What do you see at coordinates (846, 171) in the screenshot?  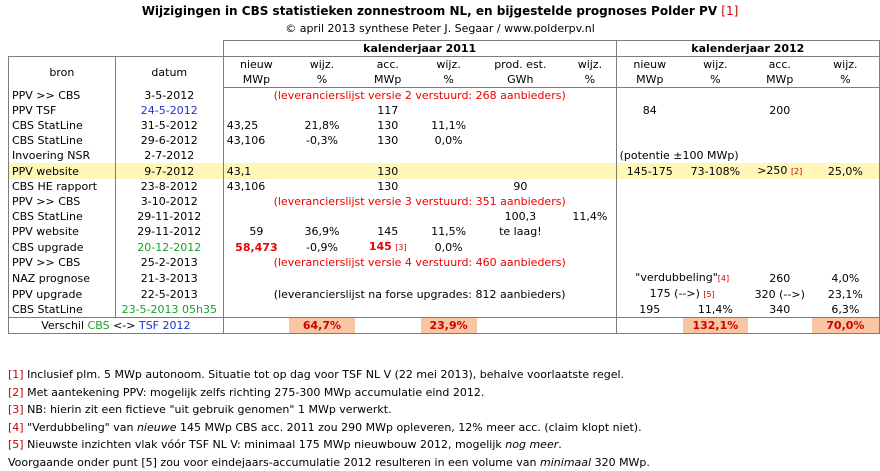 I see `cell-accwijz-2012: 25,0%` at bounding box center [846, 171].